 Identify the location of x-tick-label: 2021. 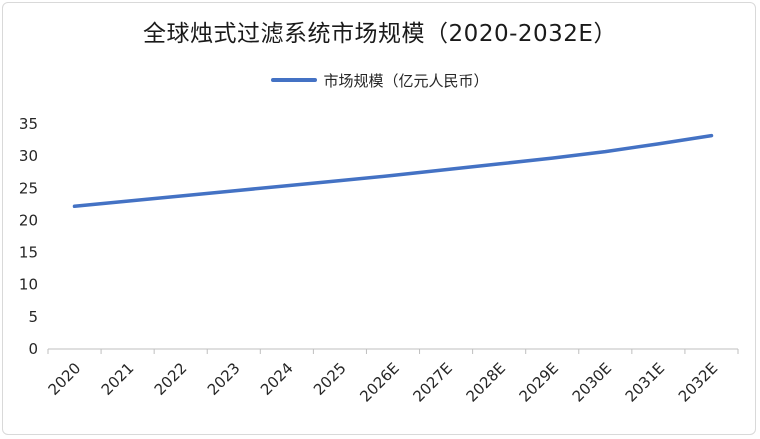
(118, 379).